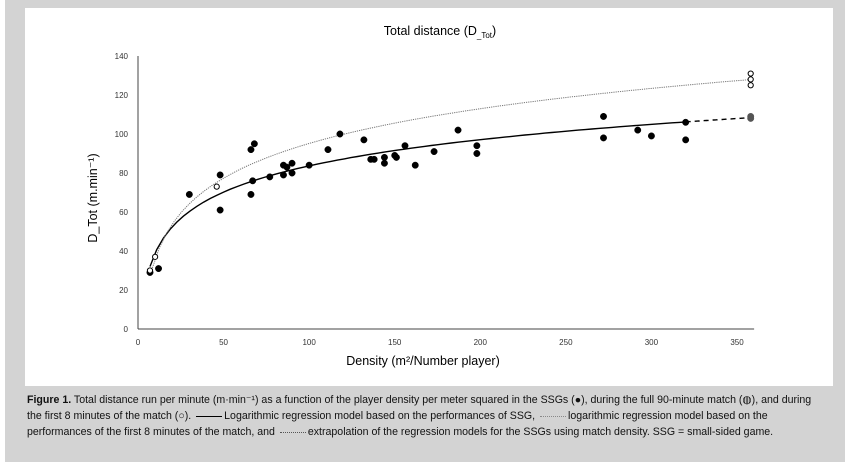 The width and height of the screenshot is (850, 468). I want to click on chart-title: Total distance (D_Tot), so click(440, 32).